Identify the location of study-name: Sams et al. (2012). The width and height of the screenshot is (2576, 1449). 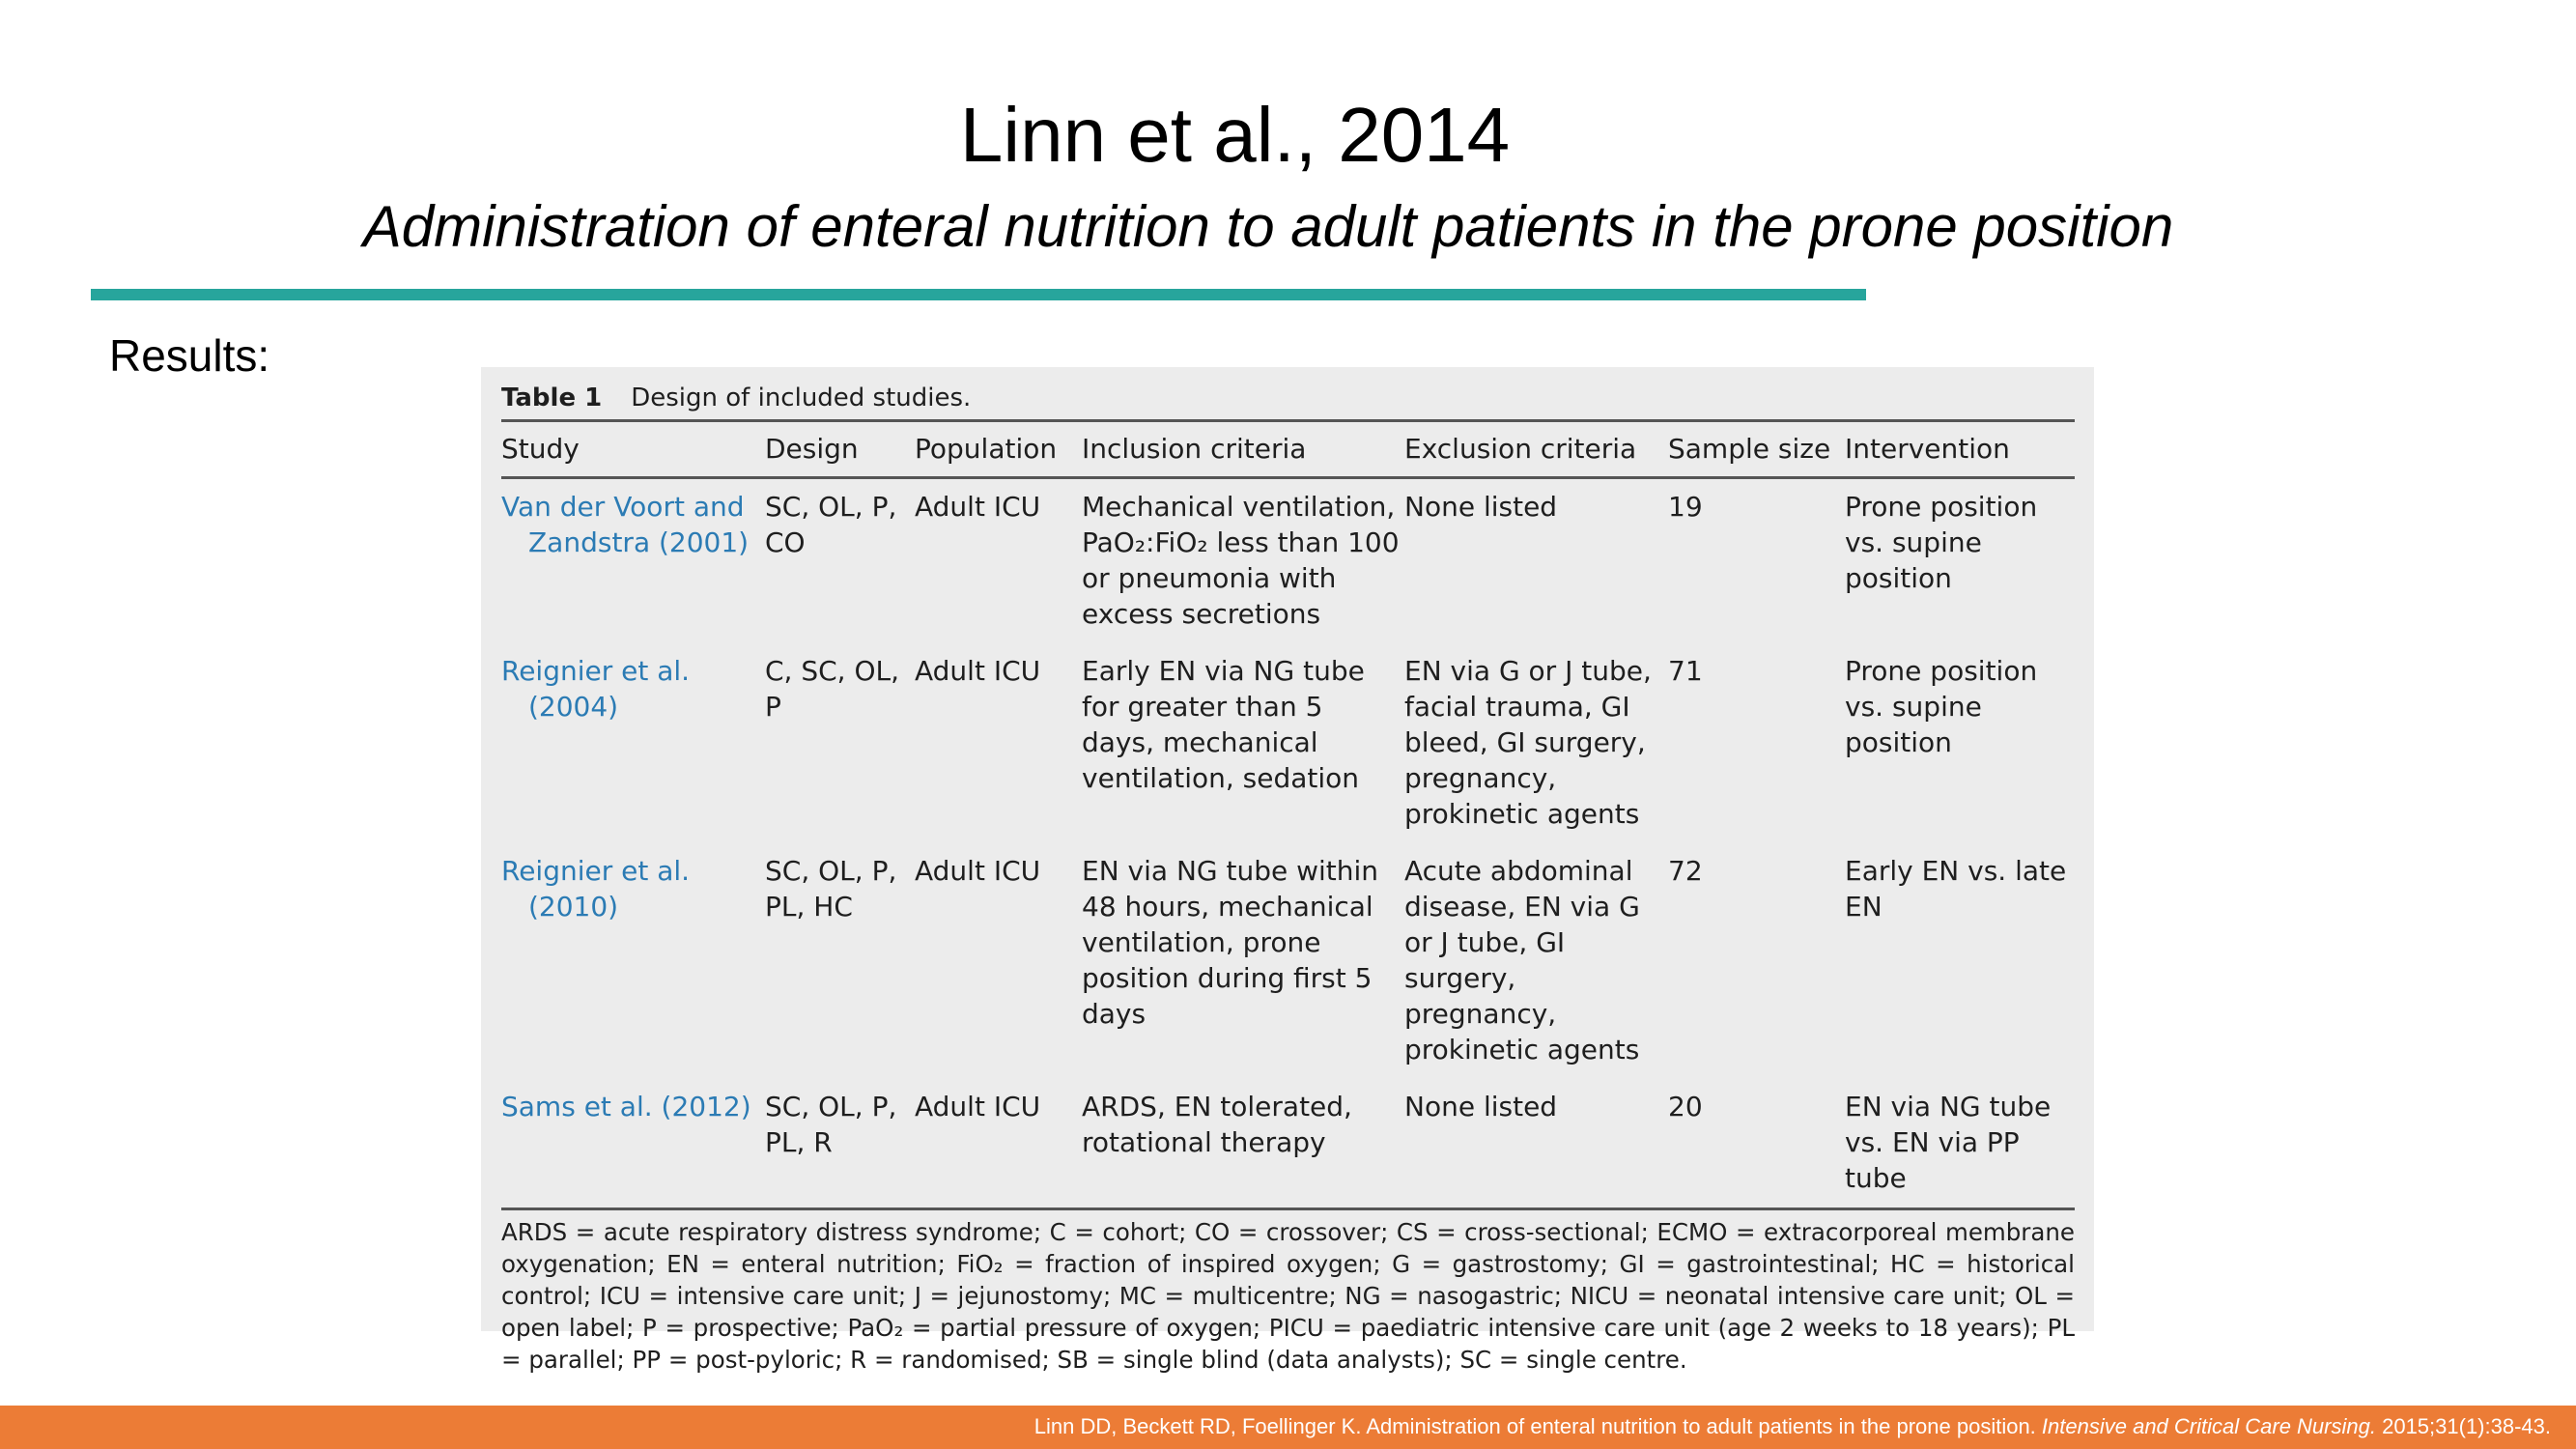
(626, 1106).